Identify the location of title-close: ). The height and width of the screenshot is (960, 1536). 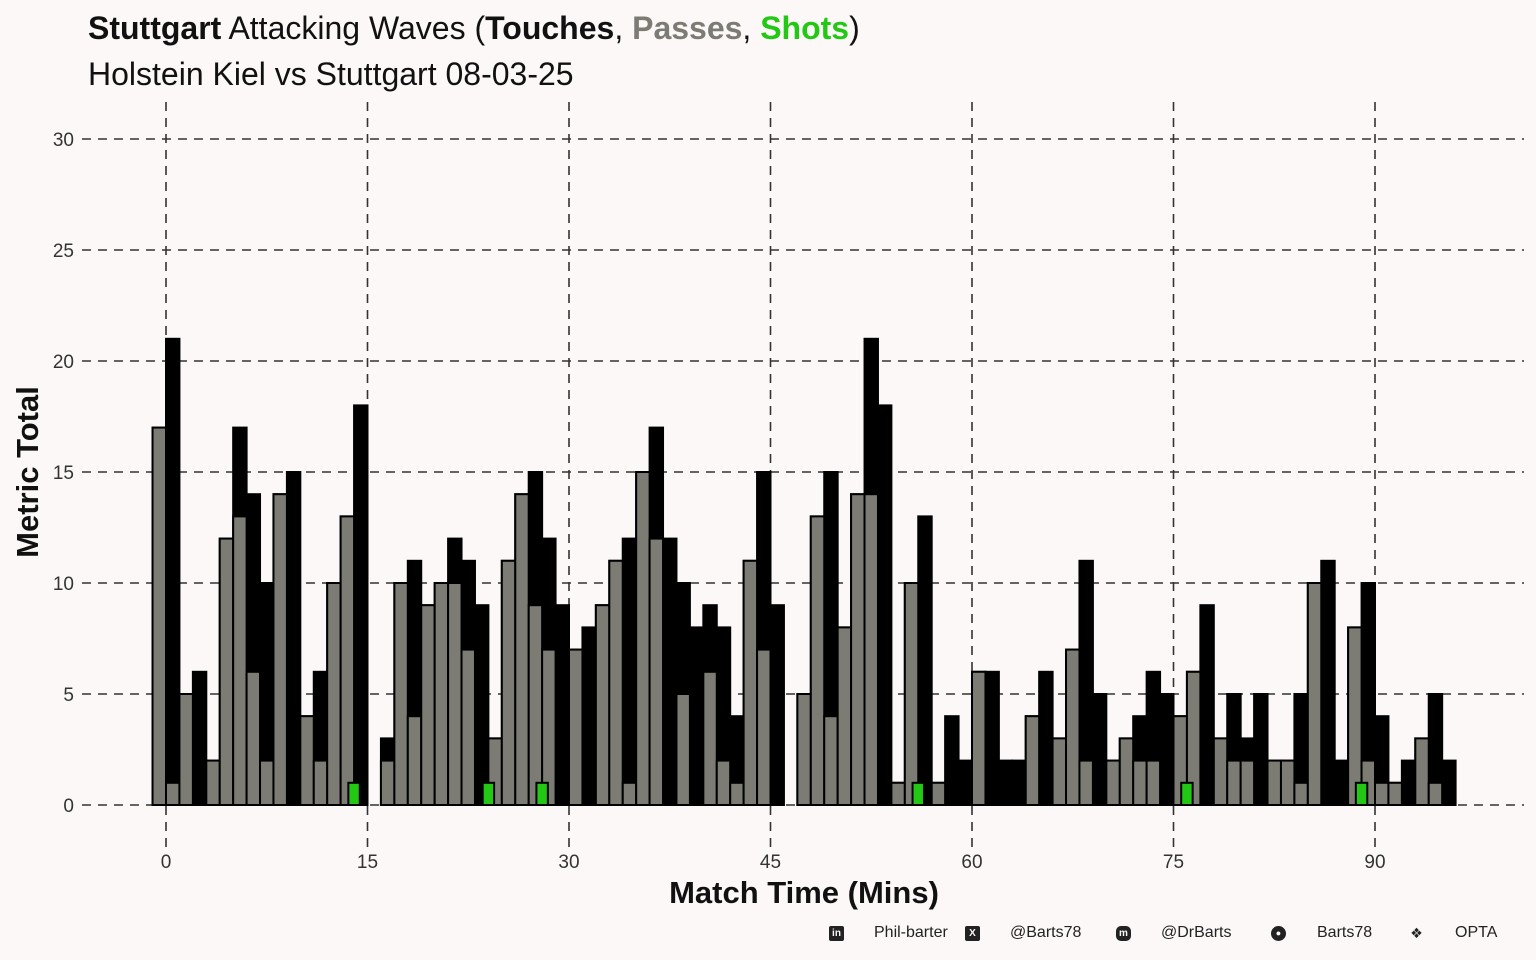
(854, 28).